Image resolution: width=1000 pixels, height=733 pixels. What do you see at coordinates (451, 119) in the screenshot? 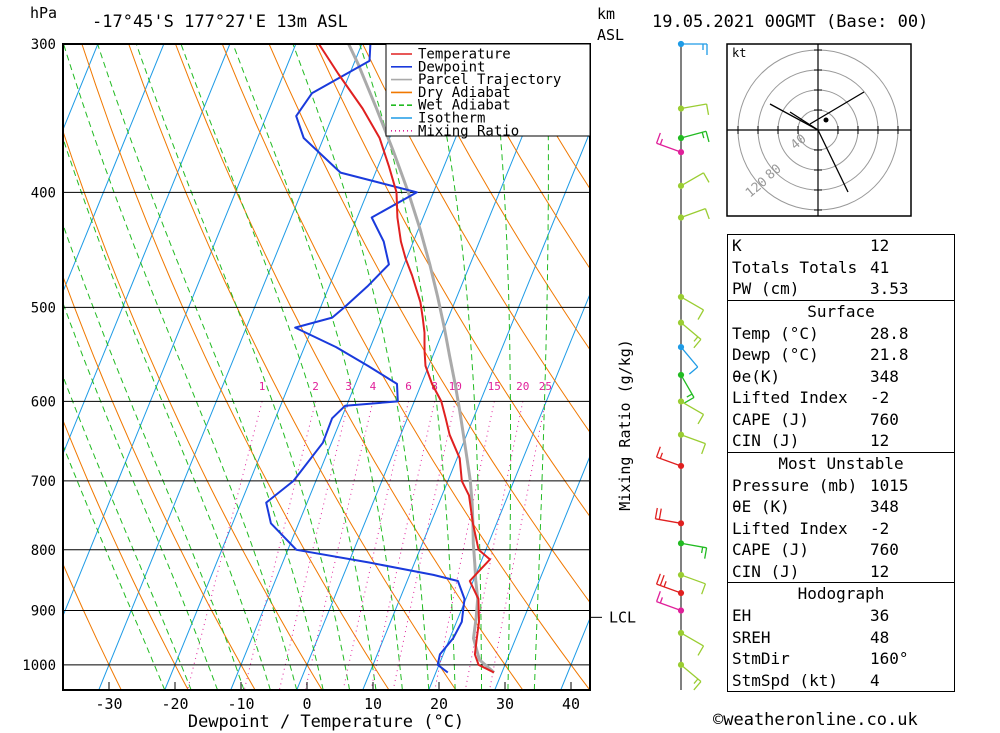
I see `legend-label: Isotherm` at bounding box center [451, 119].